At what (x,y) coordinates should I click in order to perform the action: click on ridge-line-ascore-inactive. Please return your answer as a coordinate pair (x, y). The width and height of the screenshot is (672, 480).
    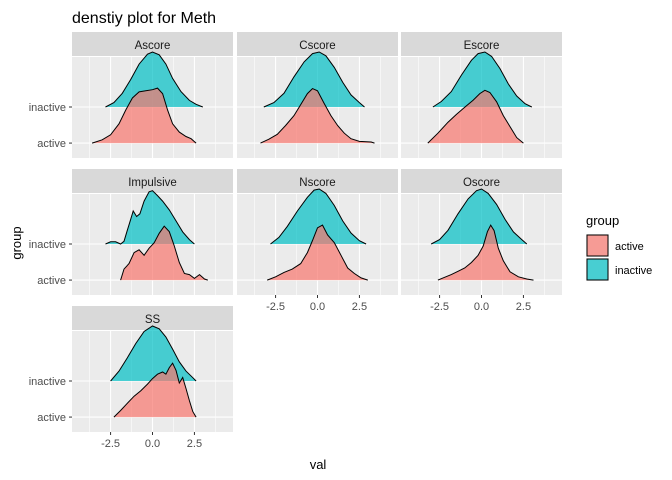
    Looking at the image, I should click on (154, 79).